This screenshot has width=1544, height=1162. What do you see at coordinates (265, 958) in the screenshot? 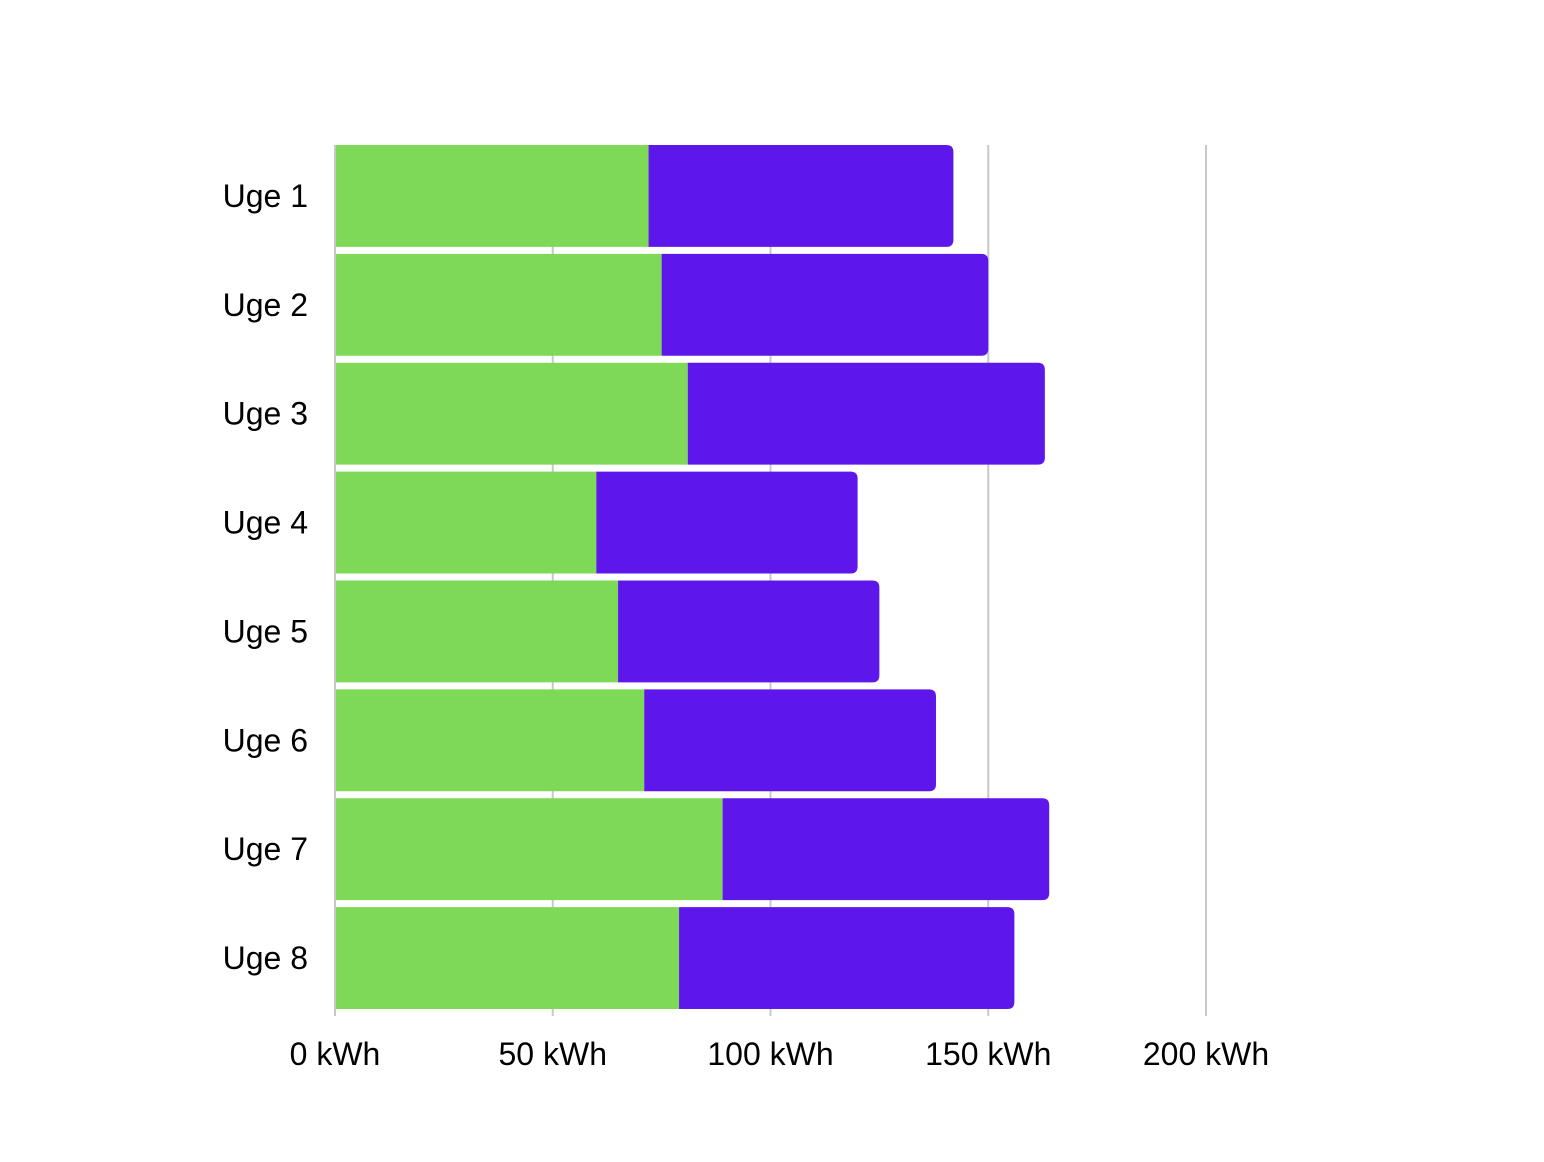
I see `y-tick-label: Uge 8` at bounding box center [265, 958].